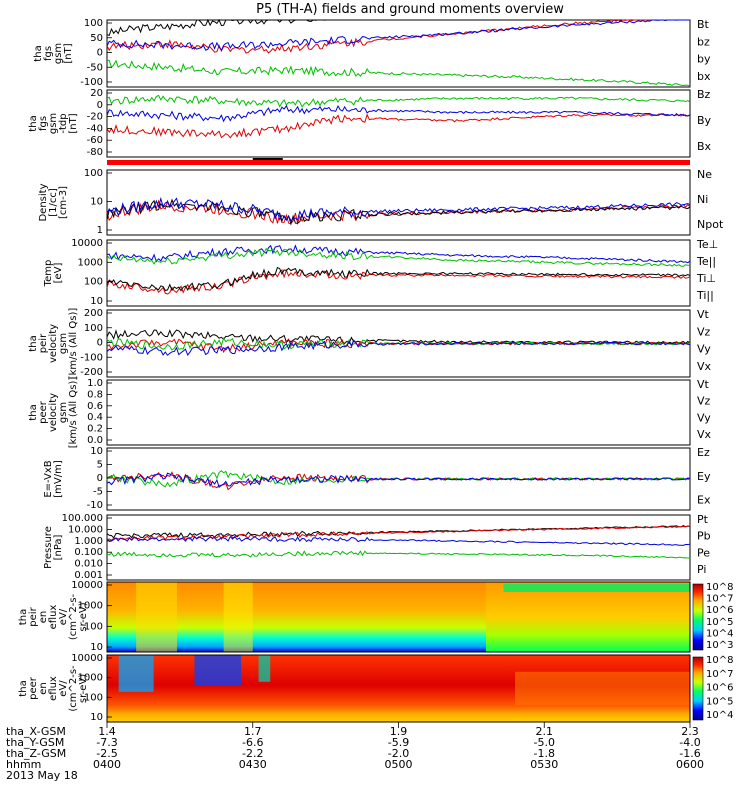 This screenshot has height=800, width=750. Describe the element at coordinates (73, 344) in the screenshot. I see `y-axis-label-line: [km/s (All Qs)]` at that location.